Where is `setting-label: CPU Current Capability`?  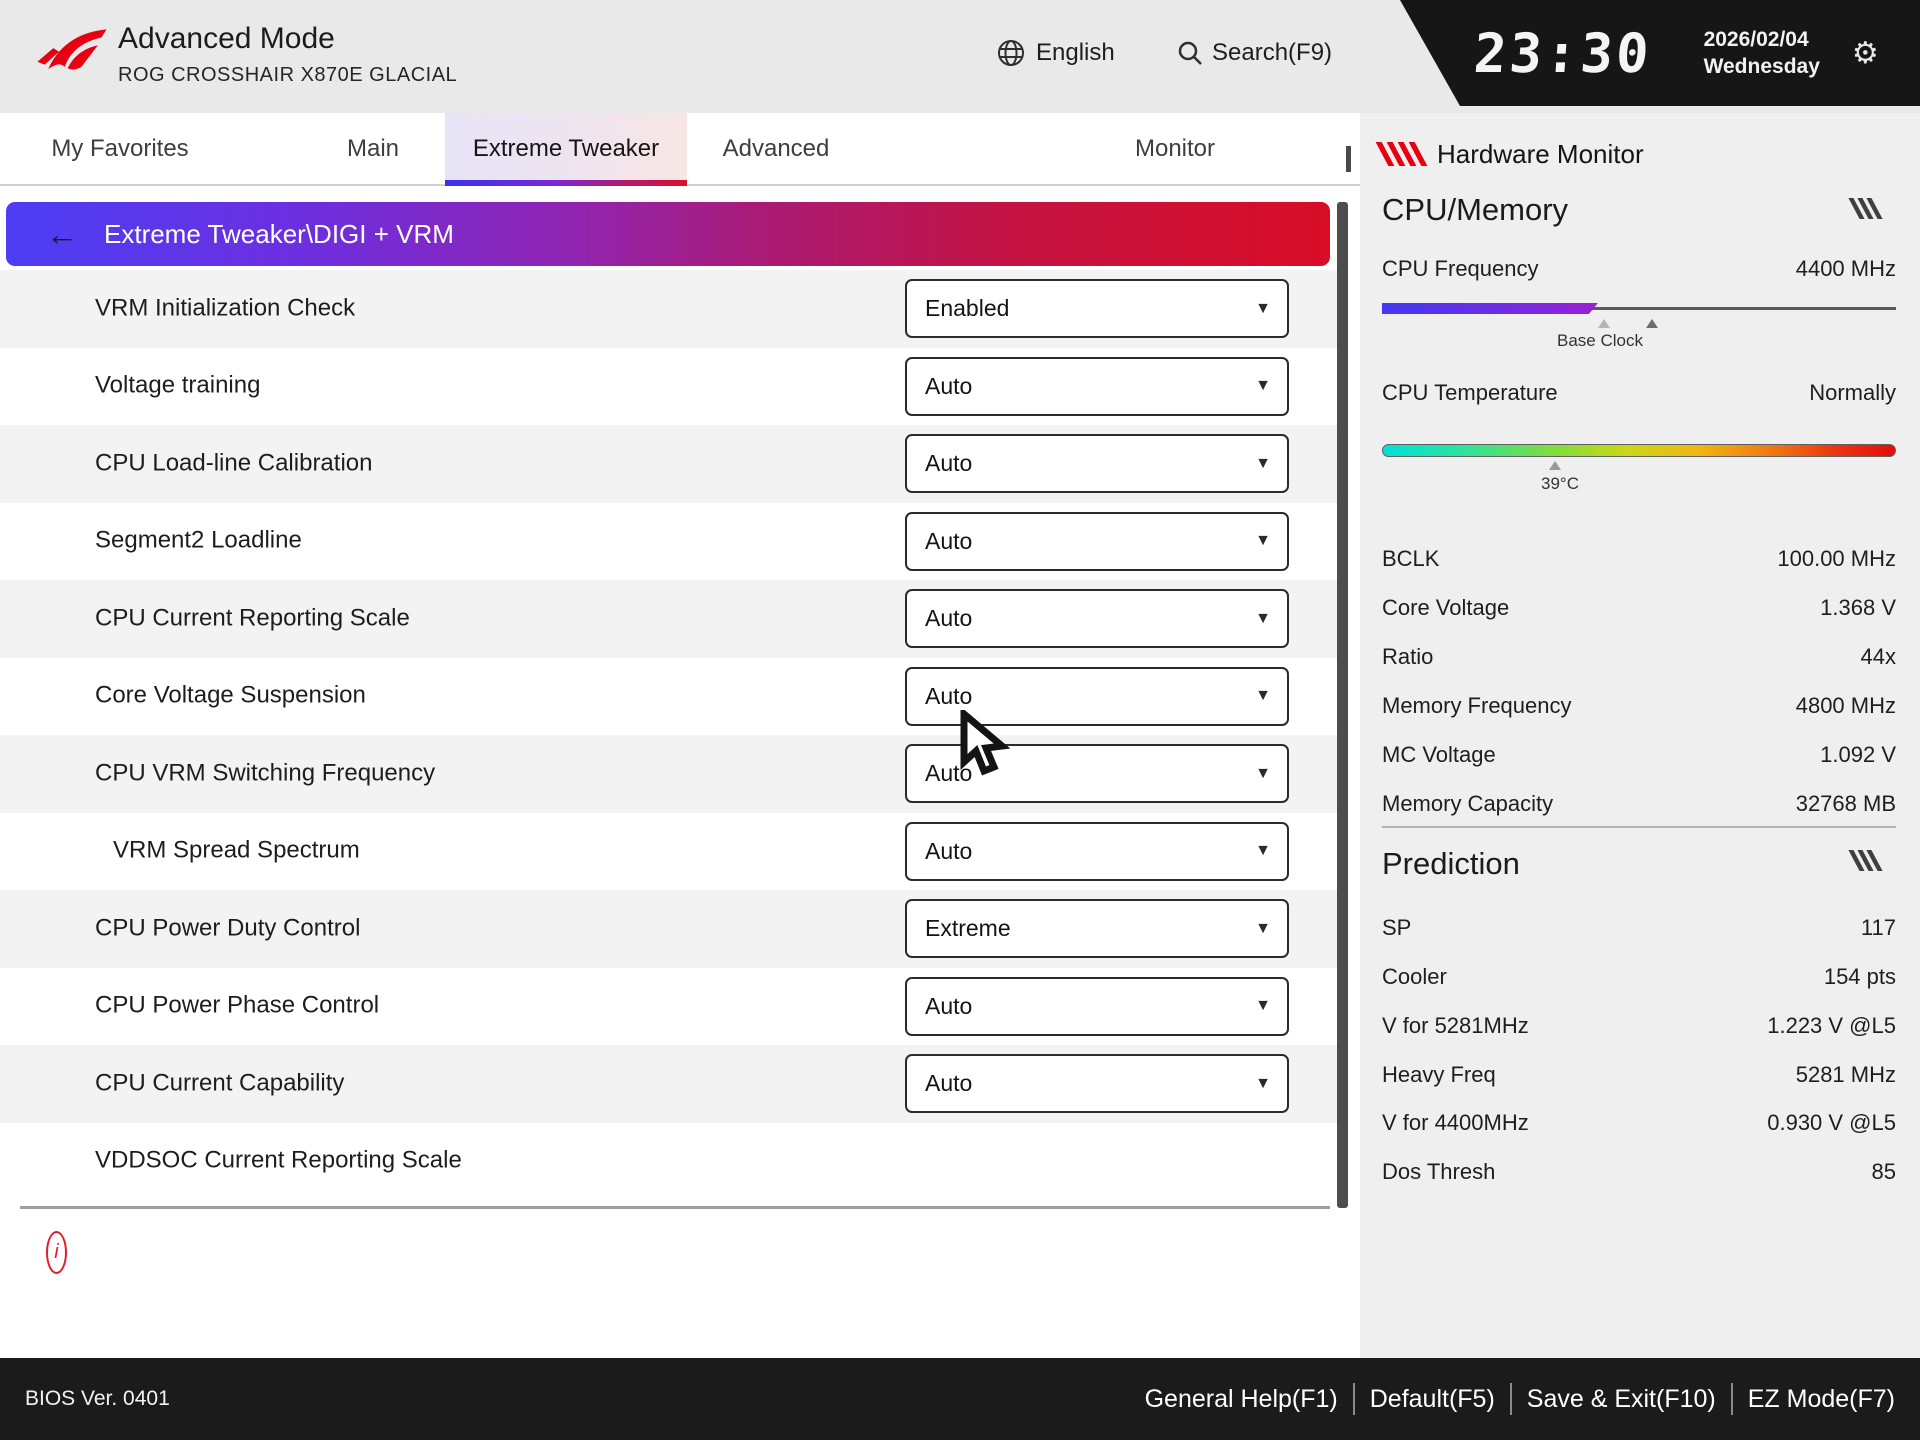
setting-label: CPU Current Capability is located at coordinates (220, 1083).